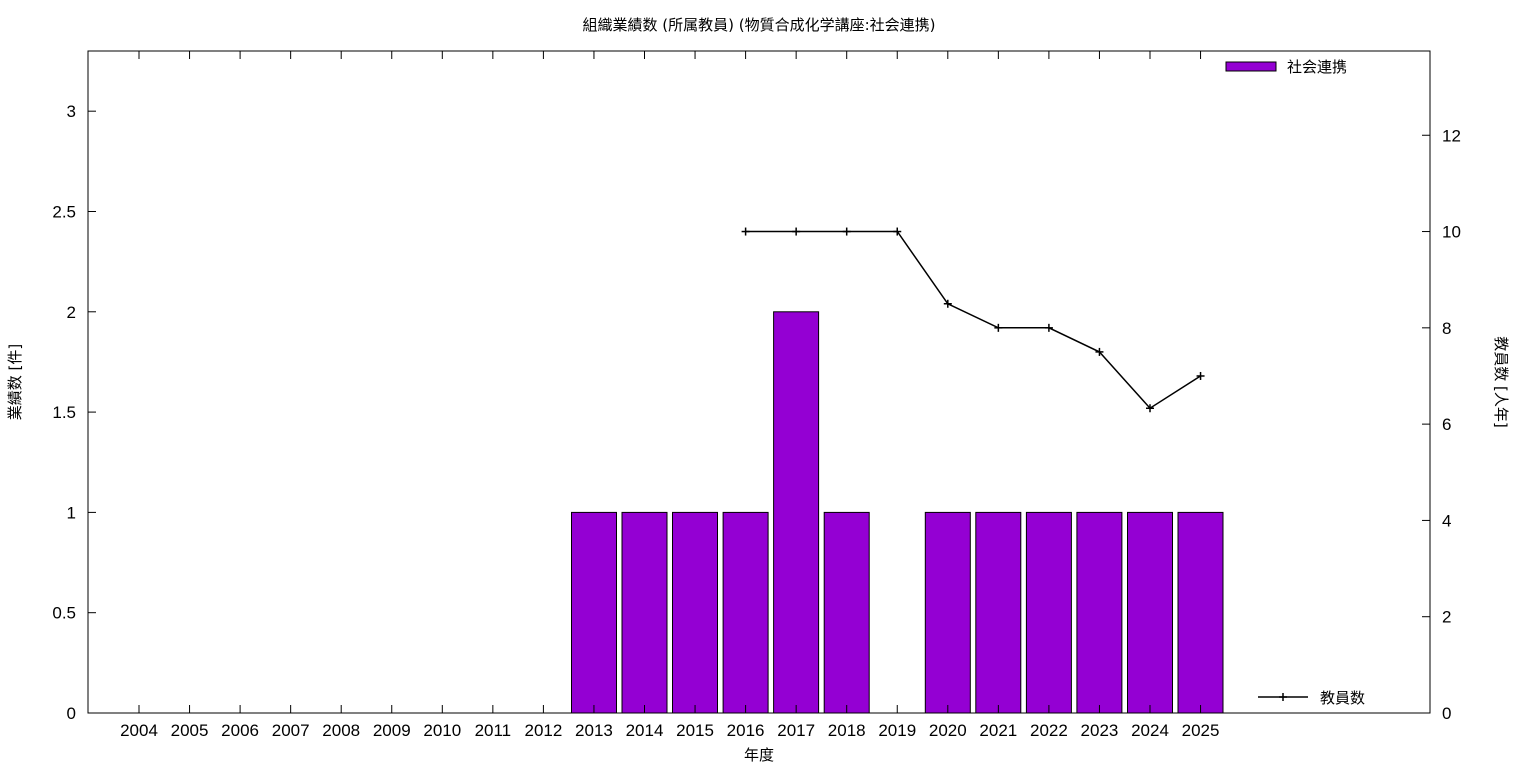  What do you see at coordinates (1501, 381) in the screenshot?
I see `y2-axis-label: 教員数 [人年]` at bounding box center [1501, 381].